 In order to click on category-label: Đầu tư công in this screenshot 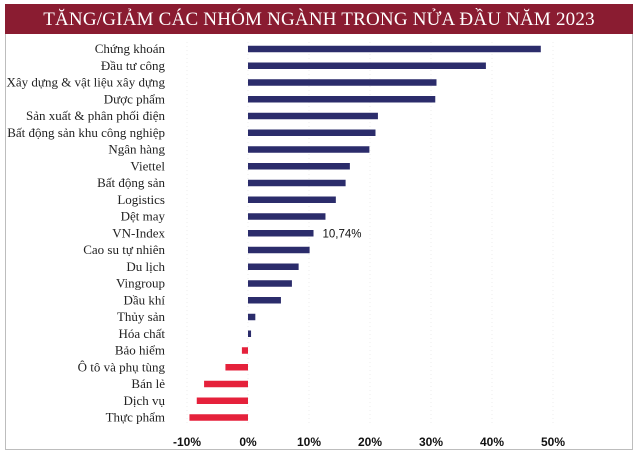, I will do `click(133, 65)`.